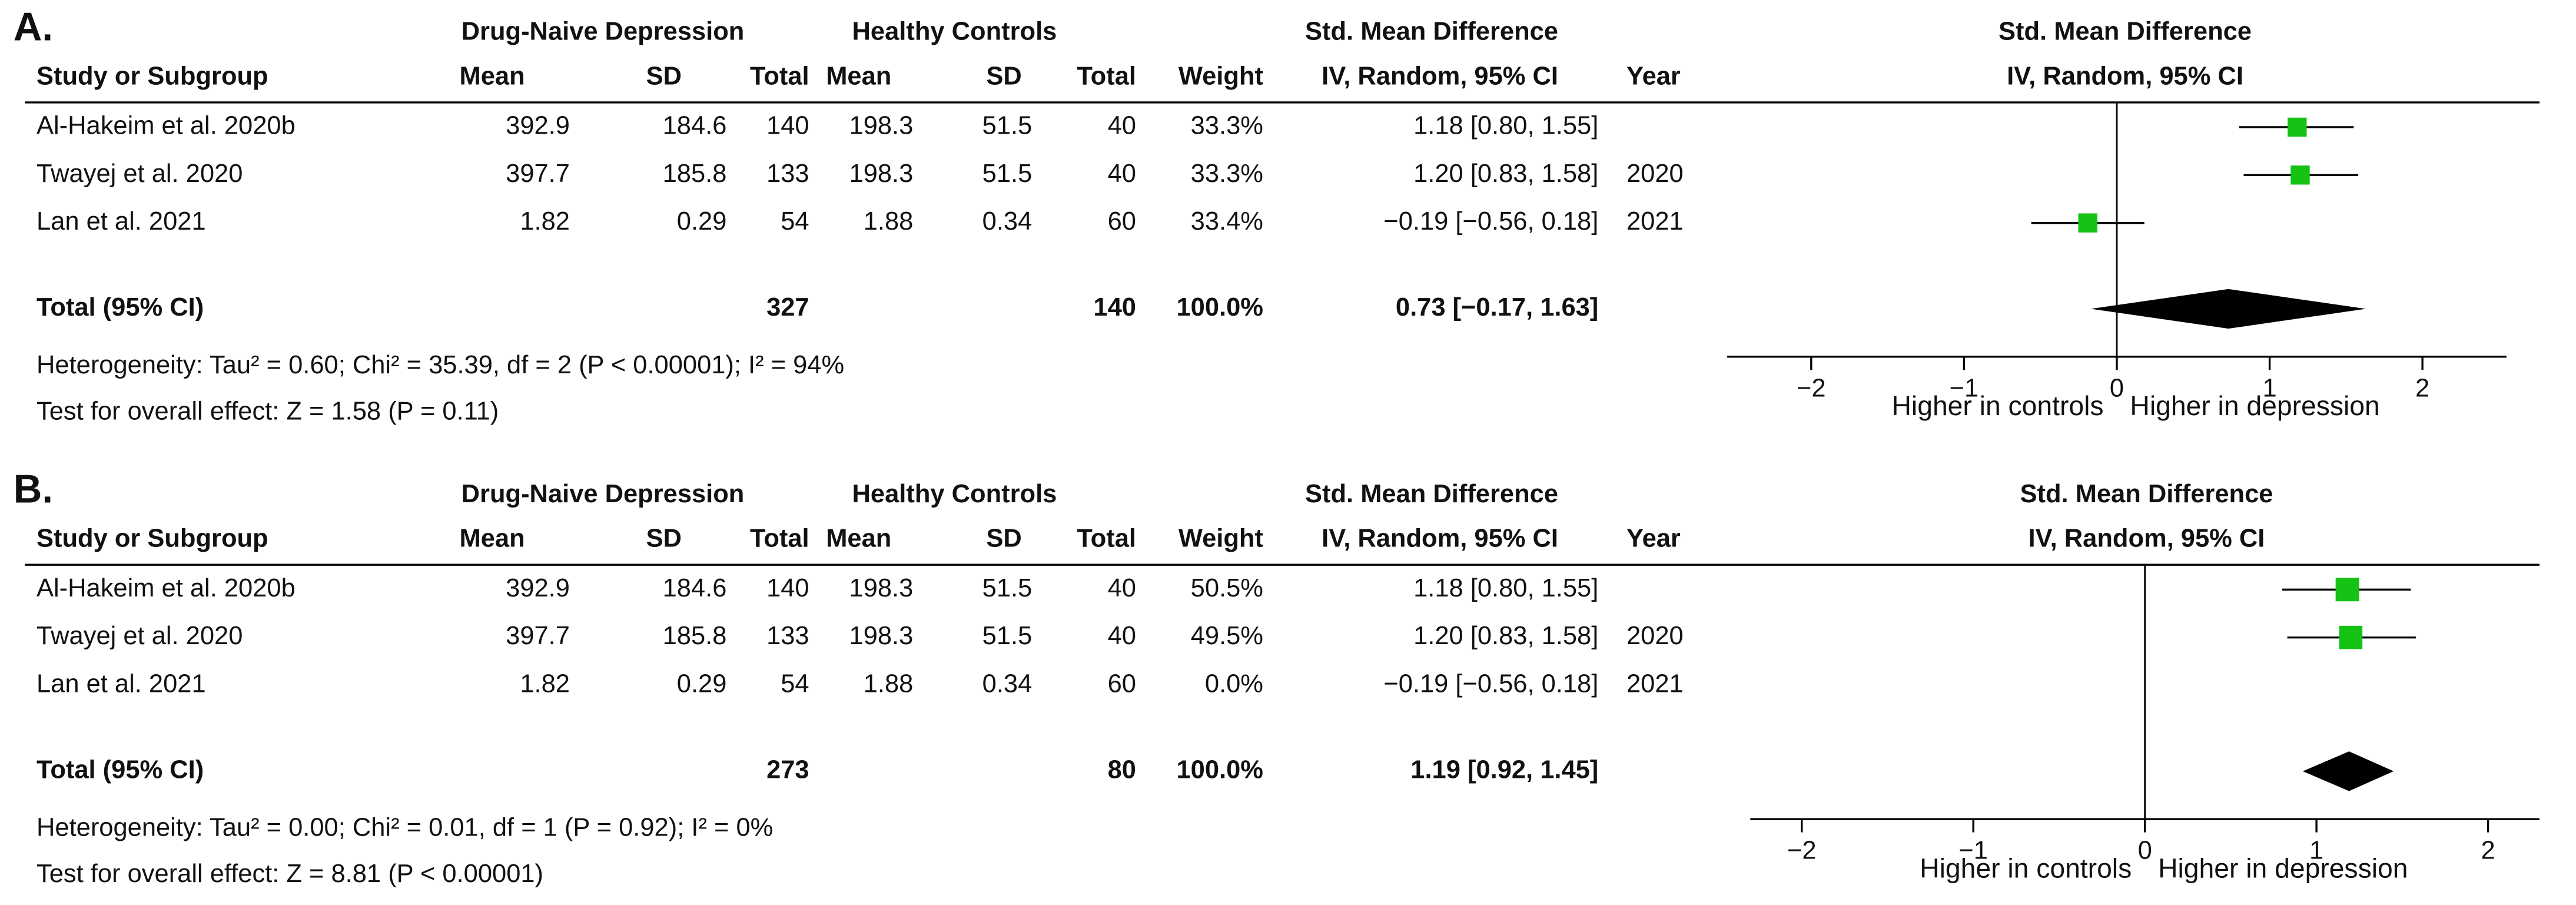  I want to click on panel-label: B., so click(33, 490).